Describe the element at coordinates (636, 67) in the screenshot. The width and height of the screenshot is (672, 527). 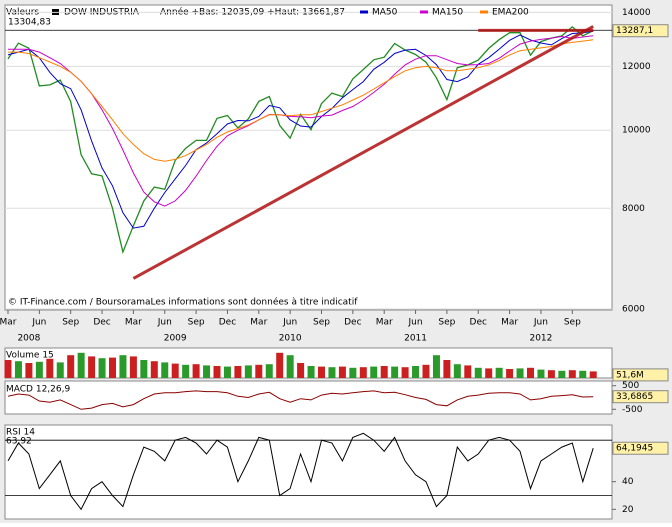
I see `y-tick-label: 12000` at that location.